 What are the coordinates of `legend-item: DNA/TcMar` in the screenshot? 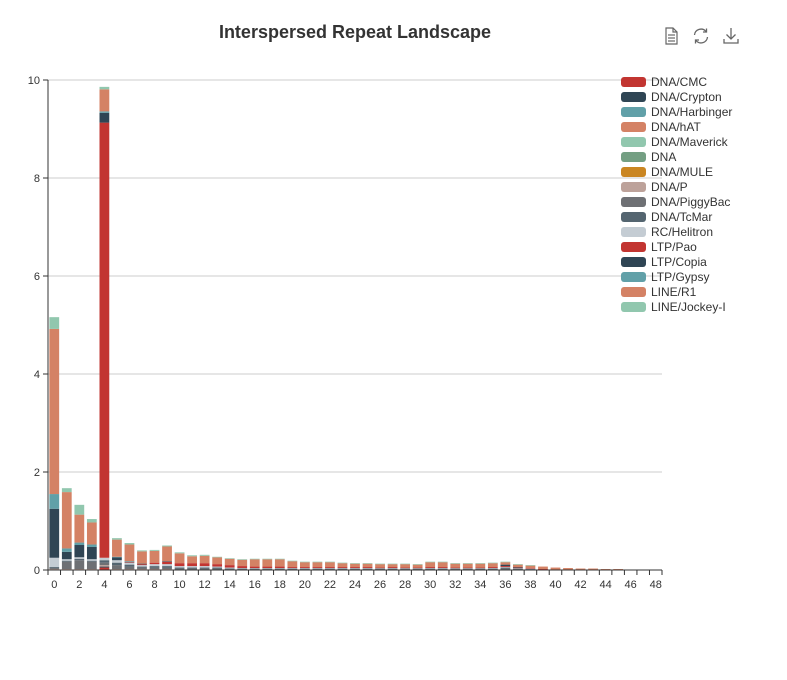 It's located at (676, 216).